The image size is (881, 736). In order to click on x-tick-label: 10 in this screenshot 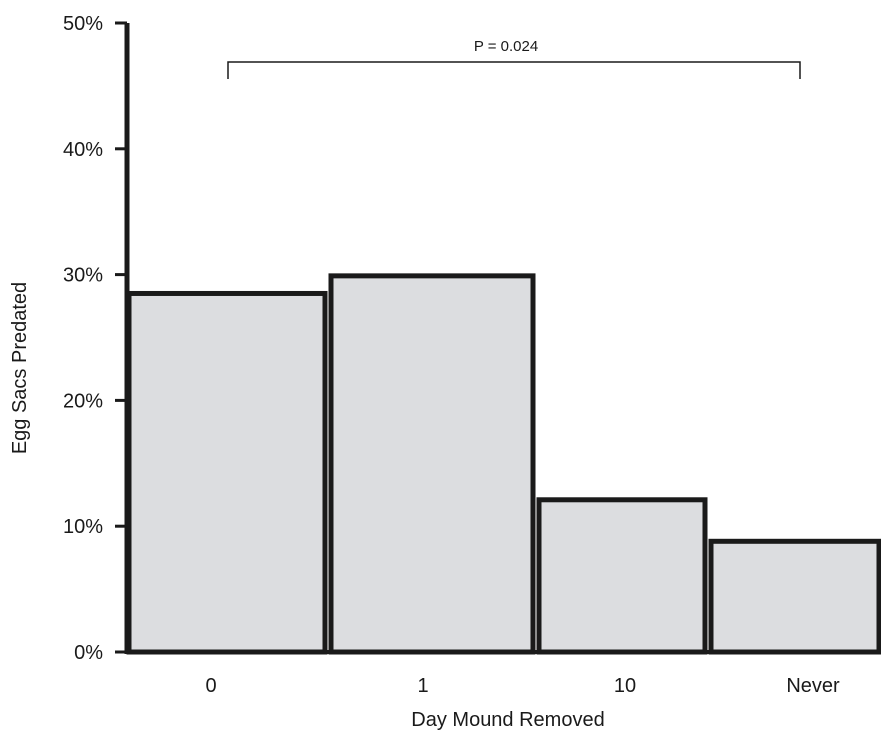, I will do `click(625, 686)`.